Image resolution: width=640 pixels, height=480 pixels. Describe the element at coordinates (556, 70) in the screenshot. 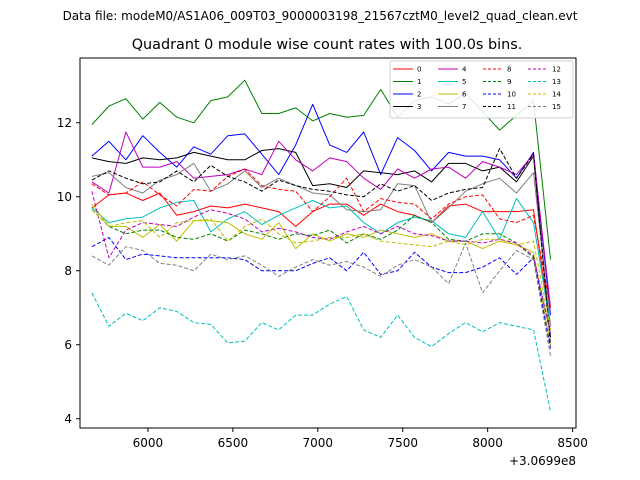

I see `legend-label-12: 12` at that location.